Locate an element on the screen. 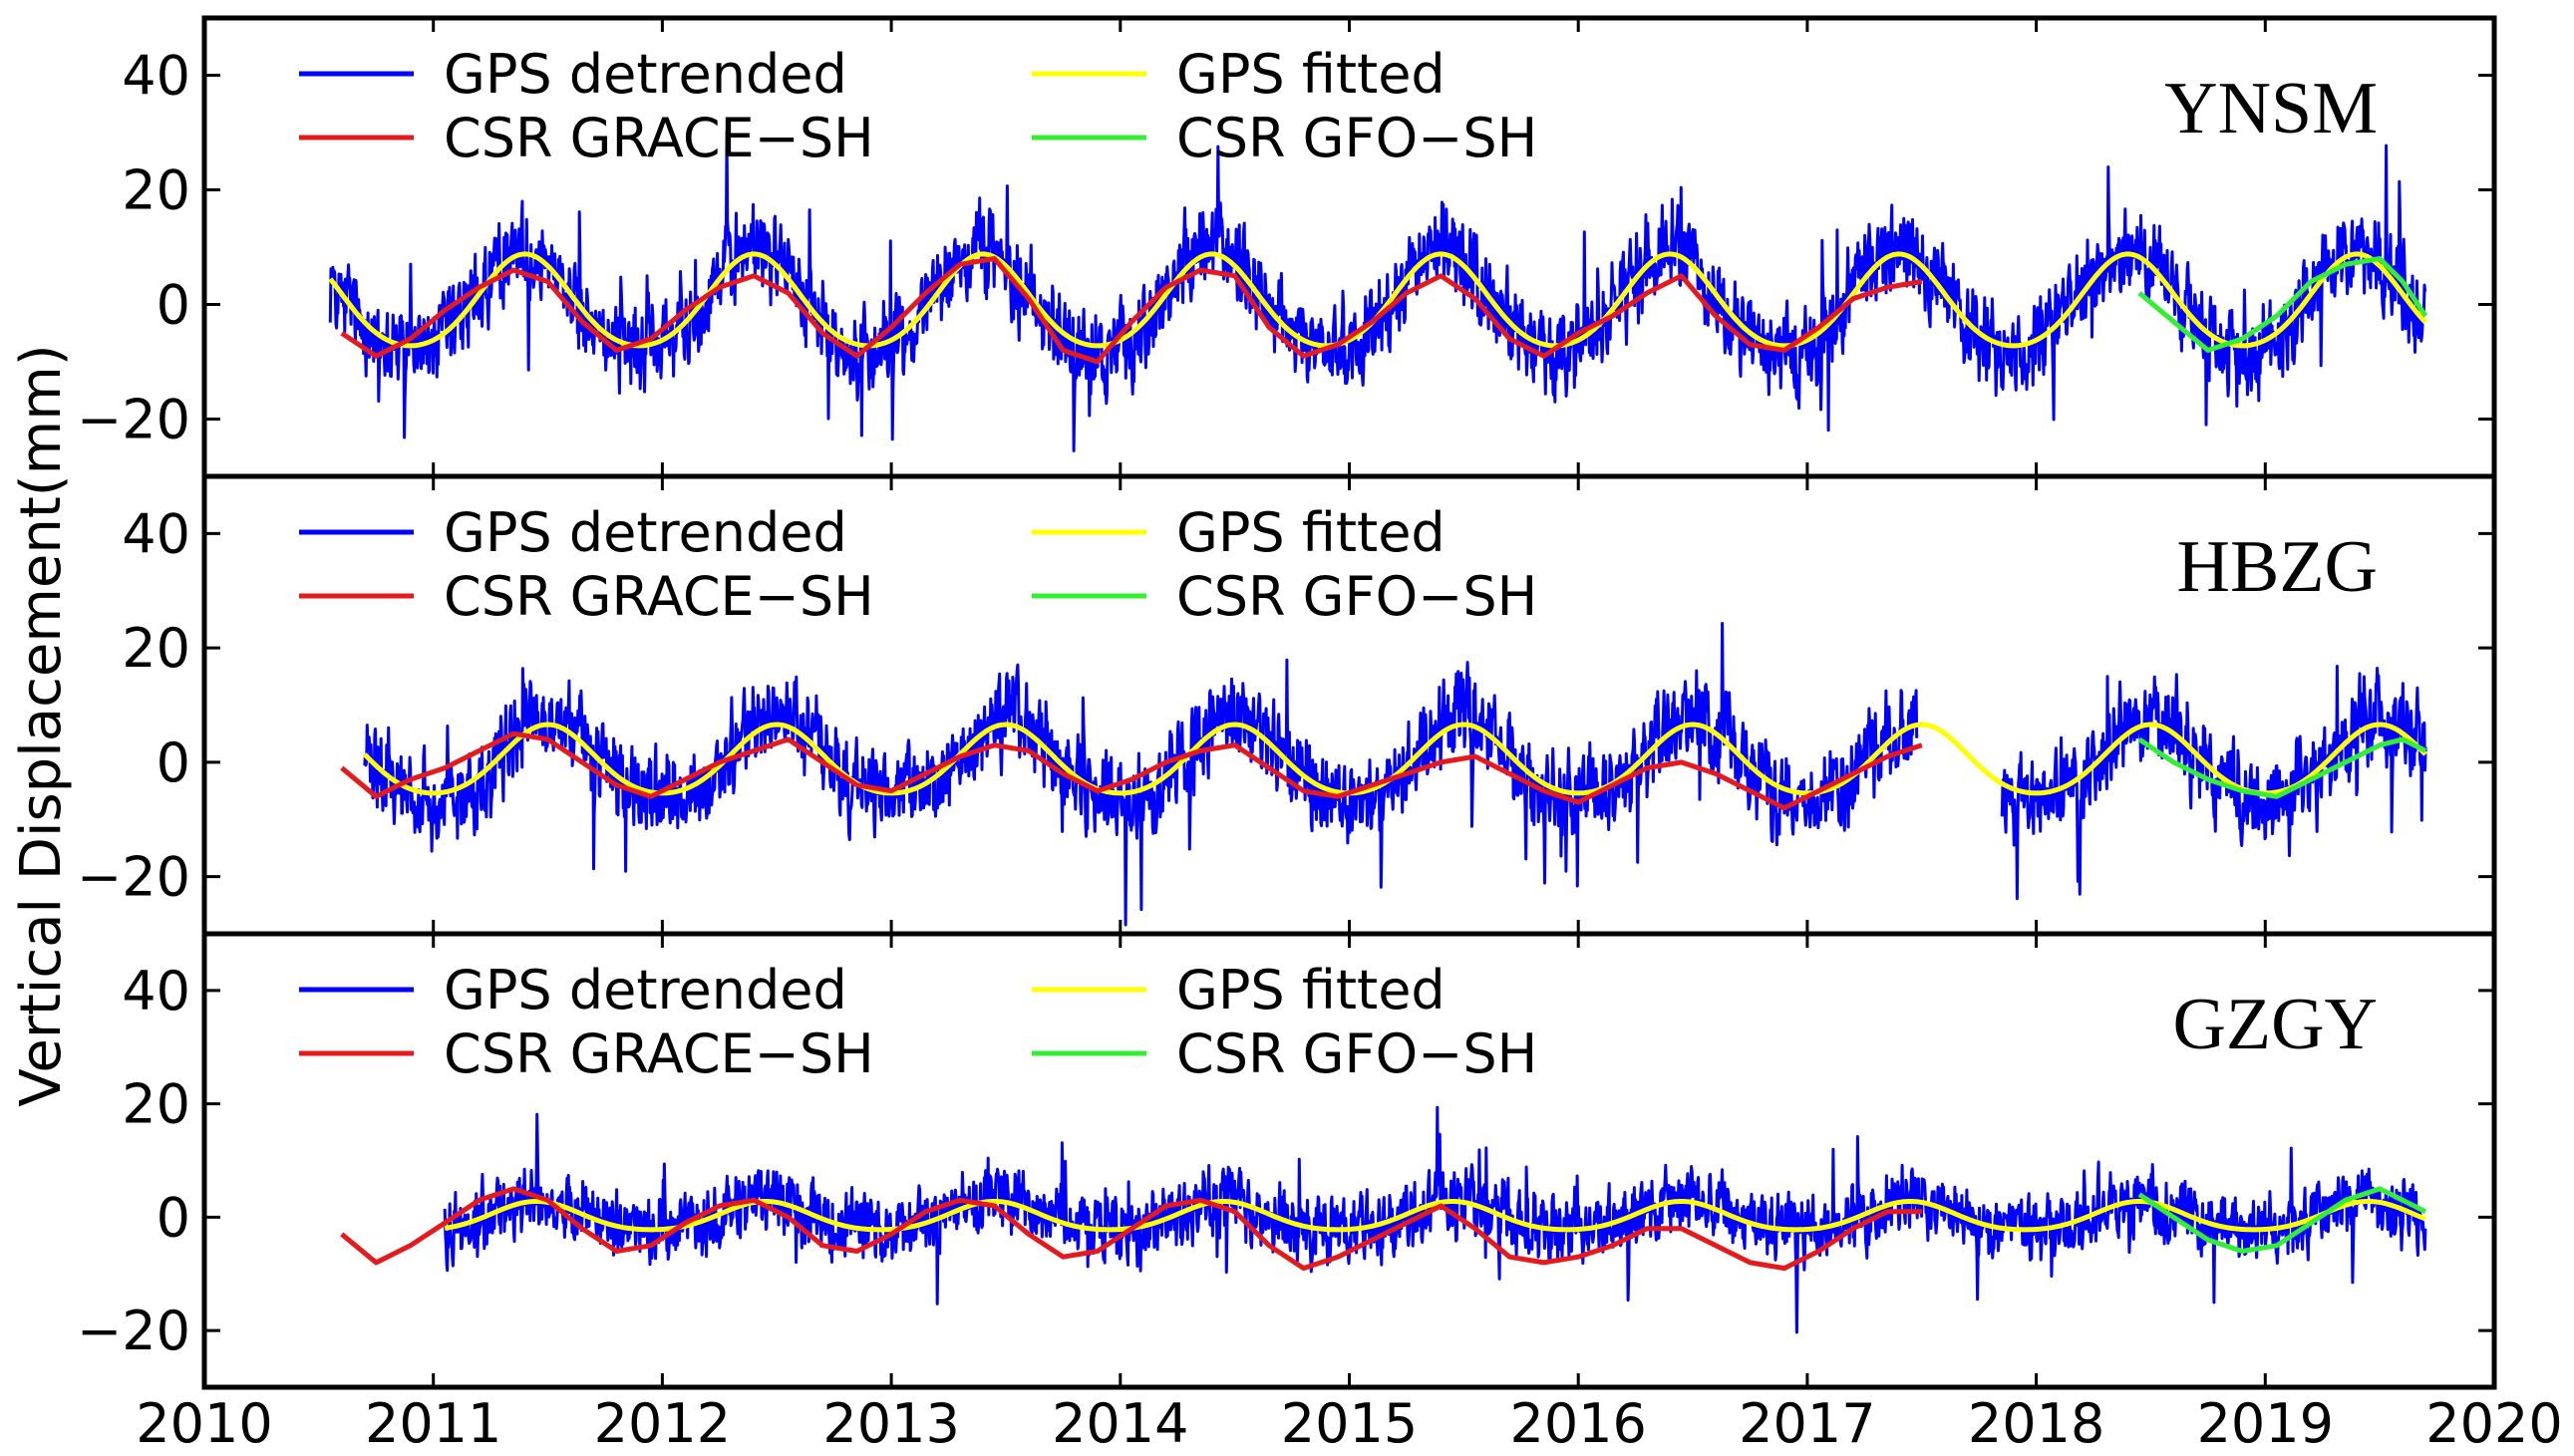  panel-data is located at coordinates (1383, 1219).